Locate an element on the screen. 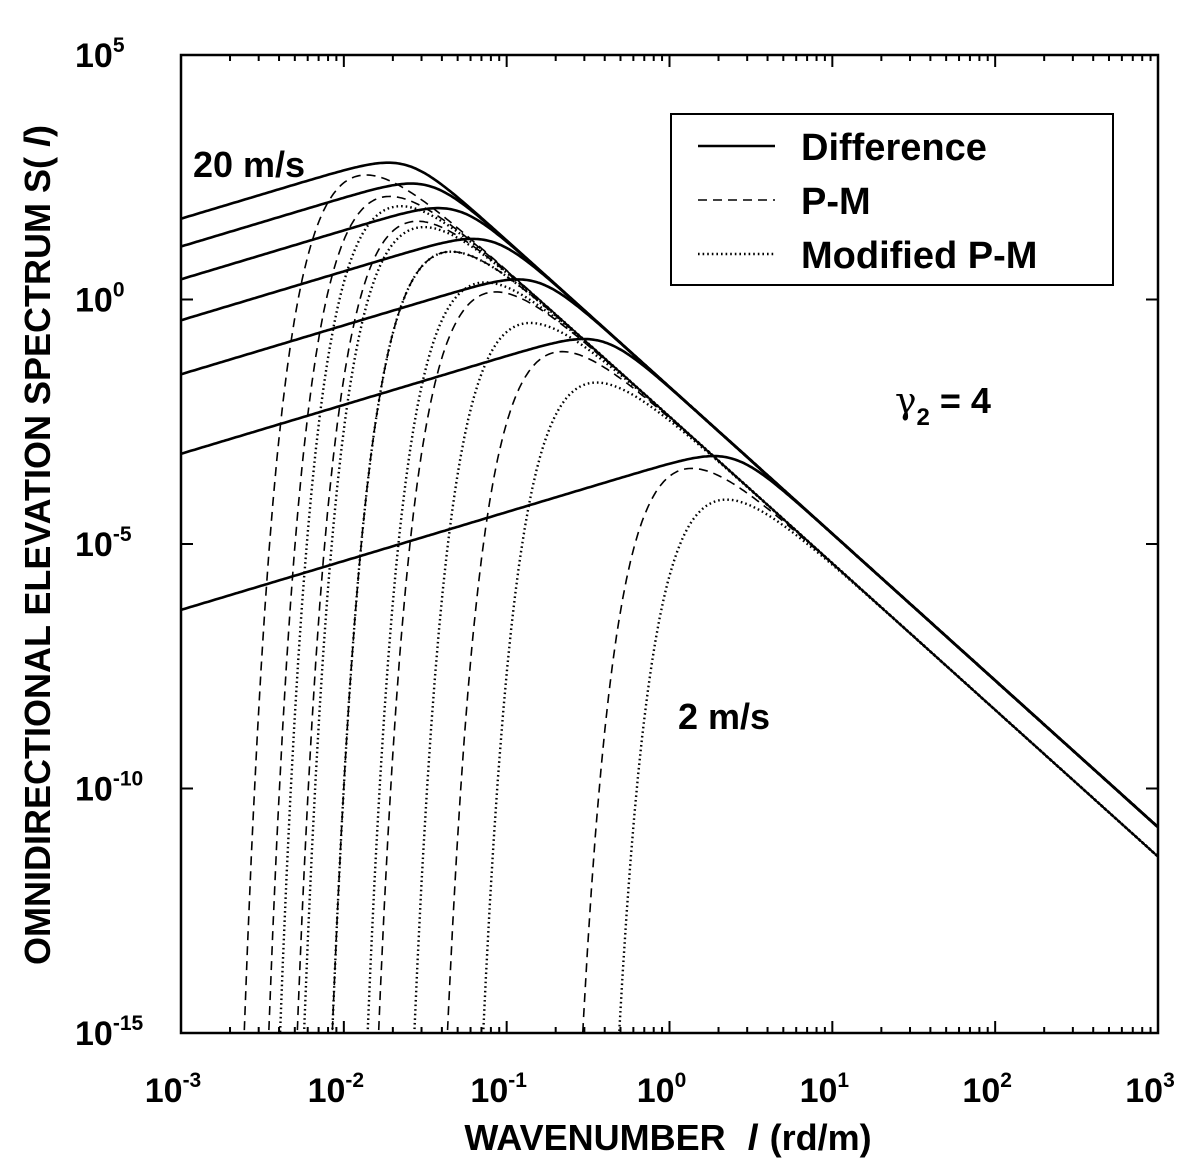  y-tick-label: 10⁻¹⁰ is located at coordinates (109, 788).